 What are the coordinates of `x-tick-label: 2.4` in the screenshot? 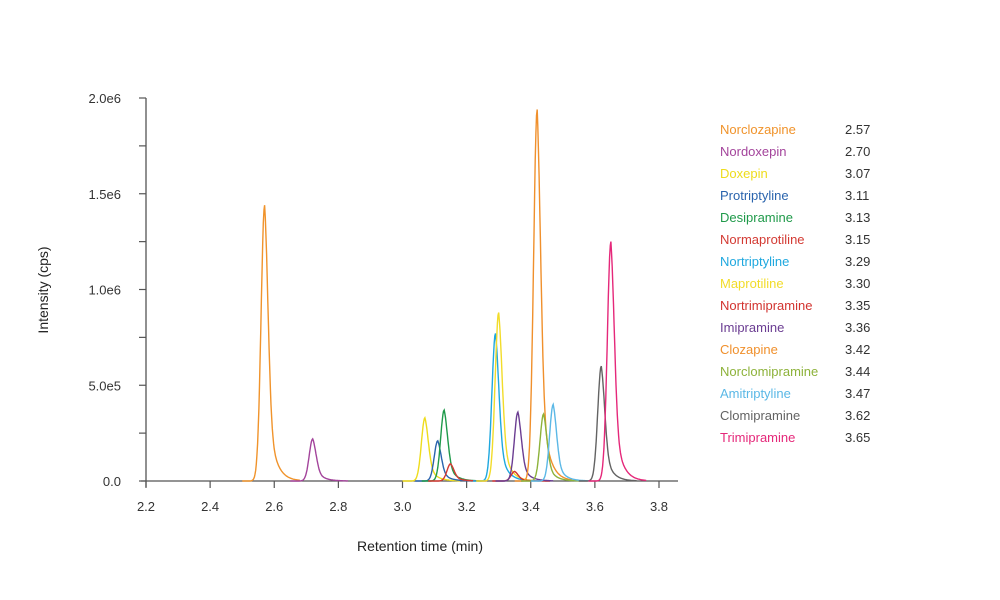 It's located at (210, 506).